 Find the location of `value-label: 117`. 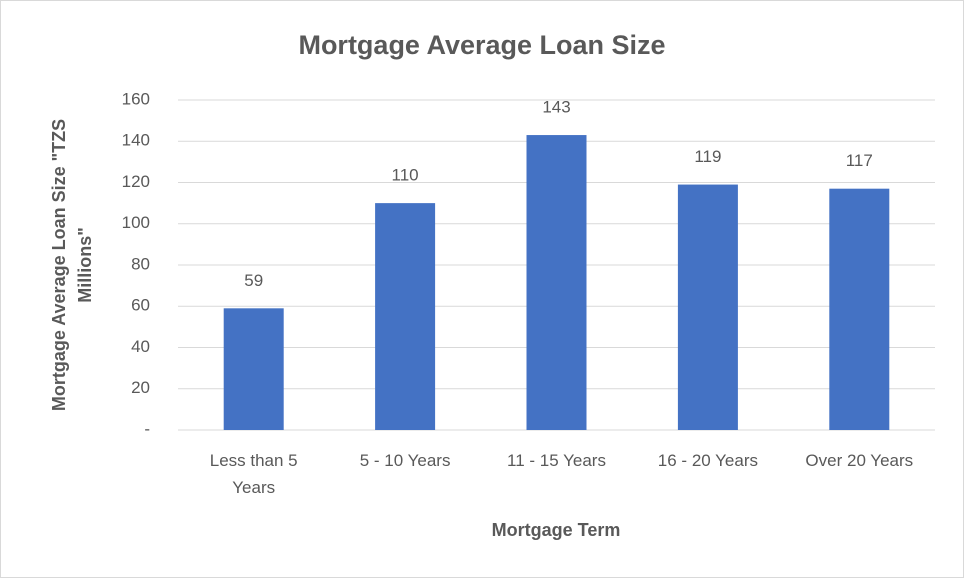

value-label: 117 is located at coordinates (859, 160).